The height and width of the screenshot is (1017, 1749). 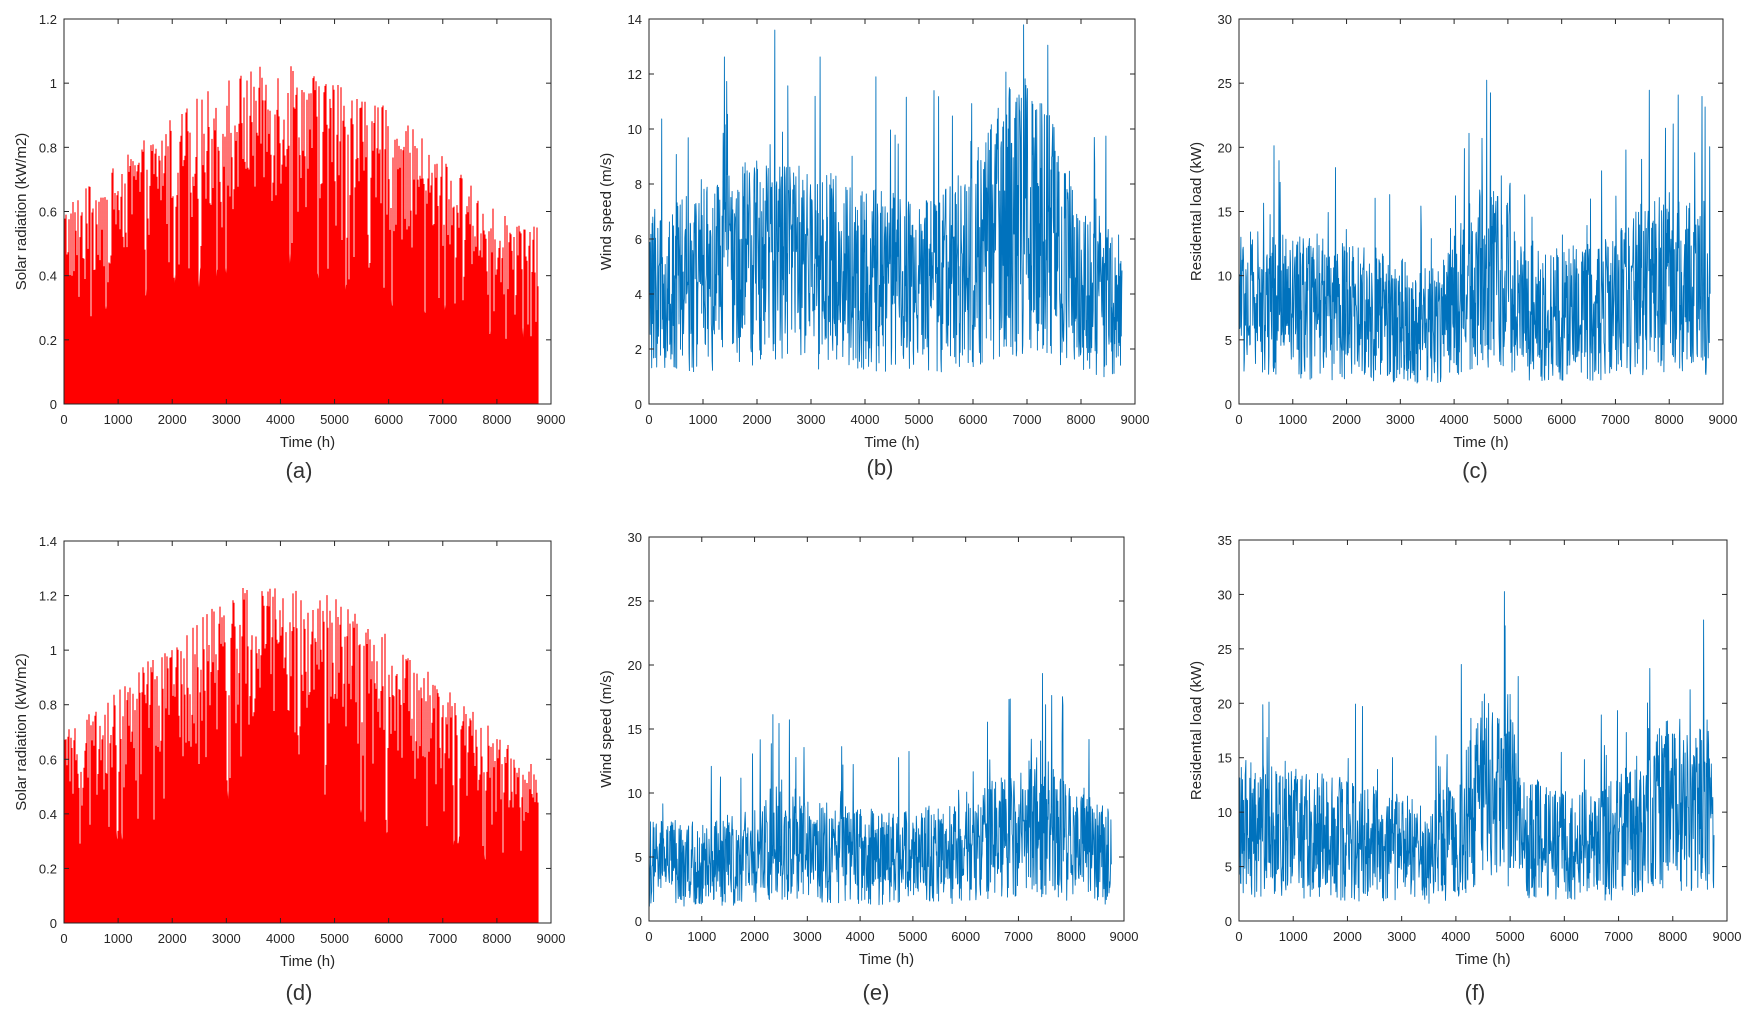 I want to click on x-tick-label-b: 8000, so click(x=1081, y=419).